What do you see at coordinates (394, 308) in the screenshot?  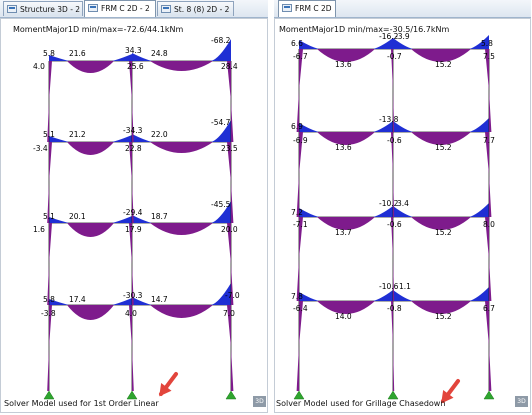 I see `moment-value-label: -0.8` at bounding box center [394, 308].